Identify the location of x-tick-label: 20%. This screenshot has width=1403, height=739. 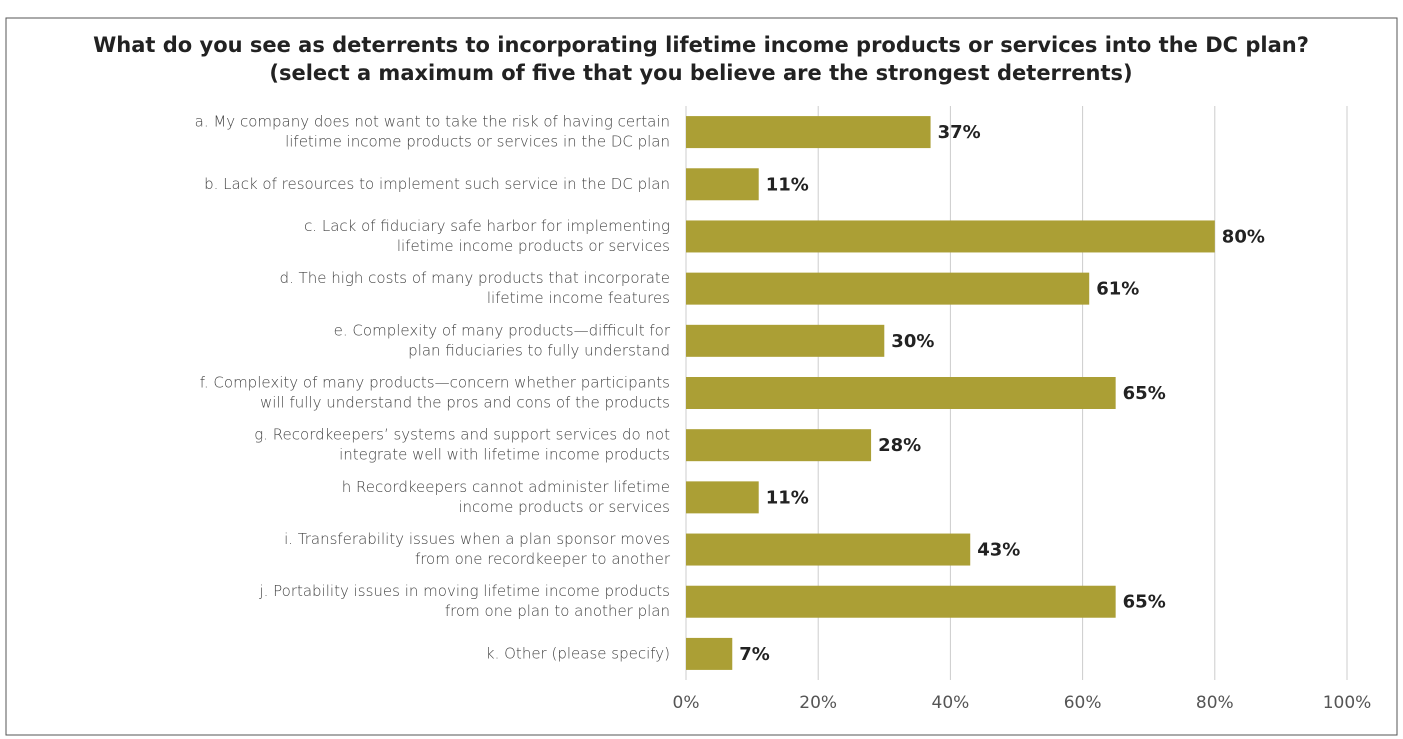
(818, 703).